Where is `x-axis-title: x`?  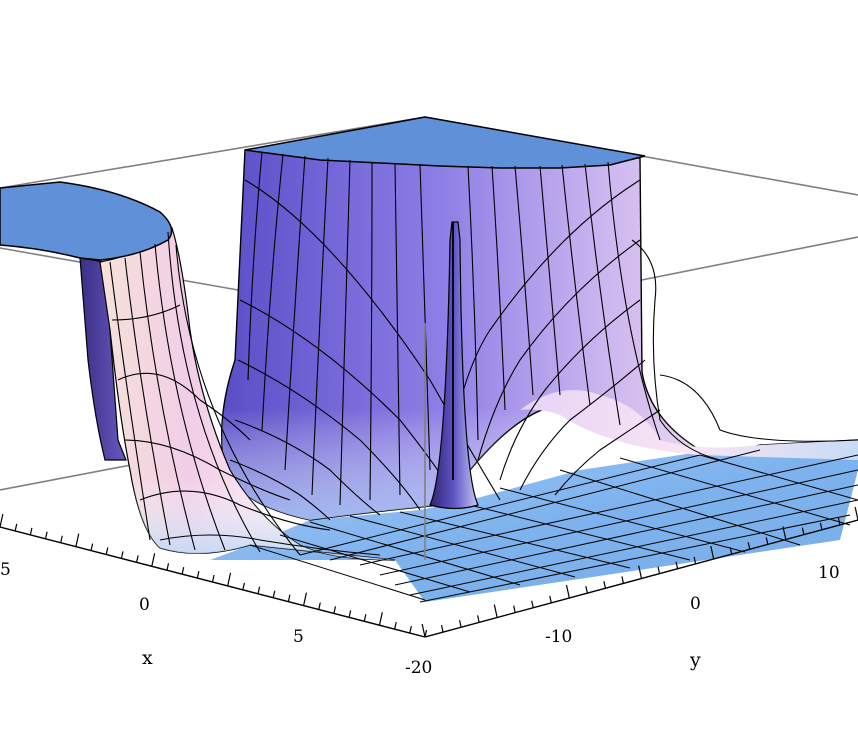
x-axis-title: x is located at coordinates (147, 658).